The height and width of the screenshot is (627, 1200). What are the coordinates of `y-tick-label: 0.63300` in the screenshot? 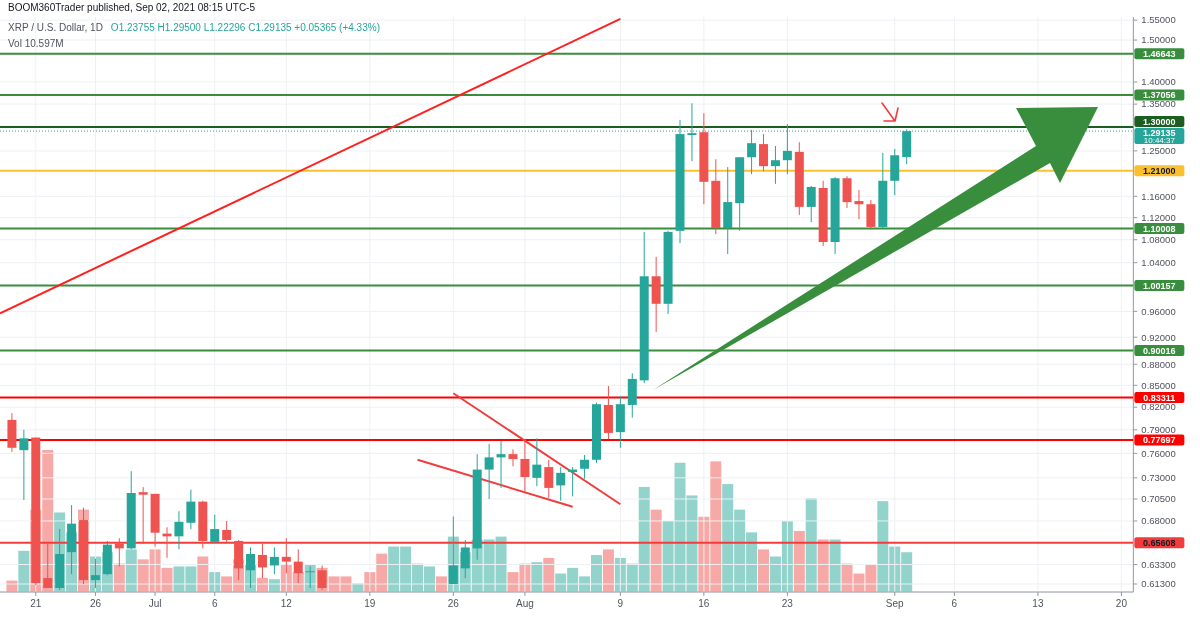 It's located at (1158, 564).